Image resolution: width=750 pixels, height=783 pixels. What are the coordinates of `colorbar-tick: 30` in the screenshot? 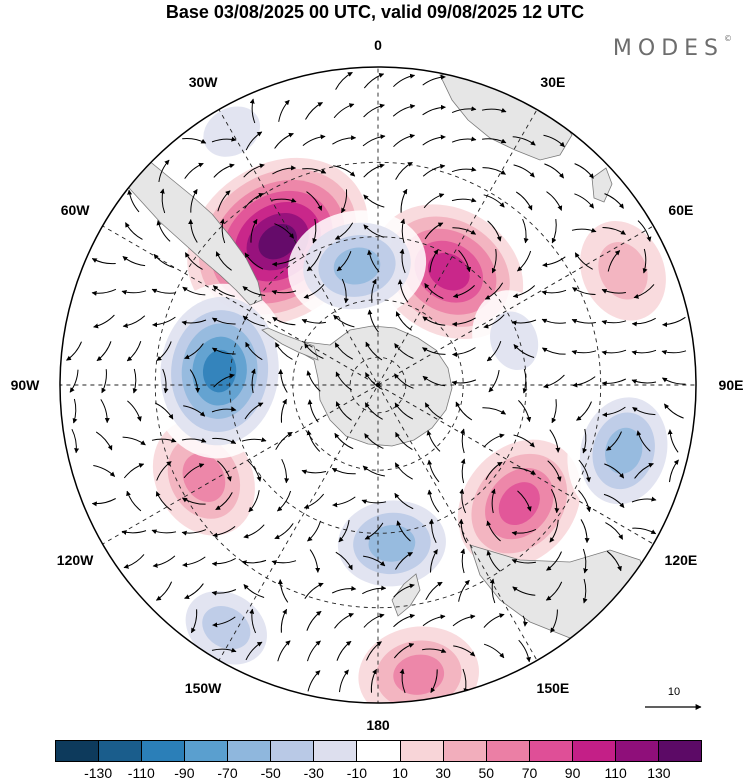 It's located at (443, 773).